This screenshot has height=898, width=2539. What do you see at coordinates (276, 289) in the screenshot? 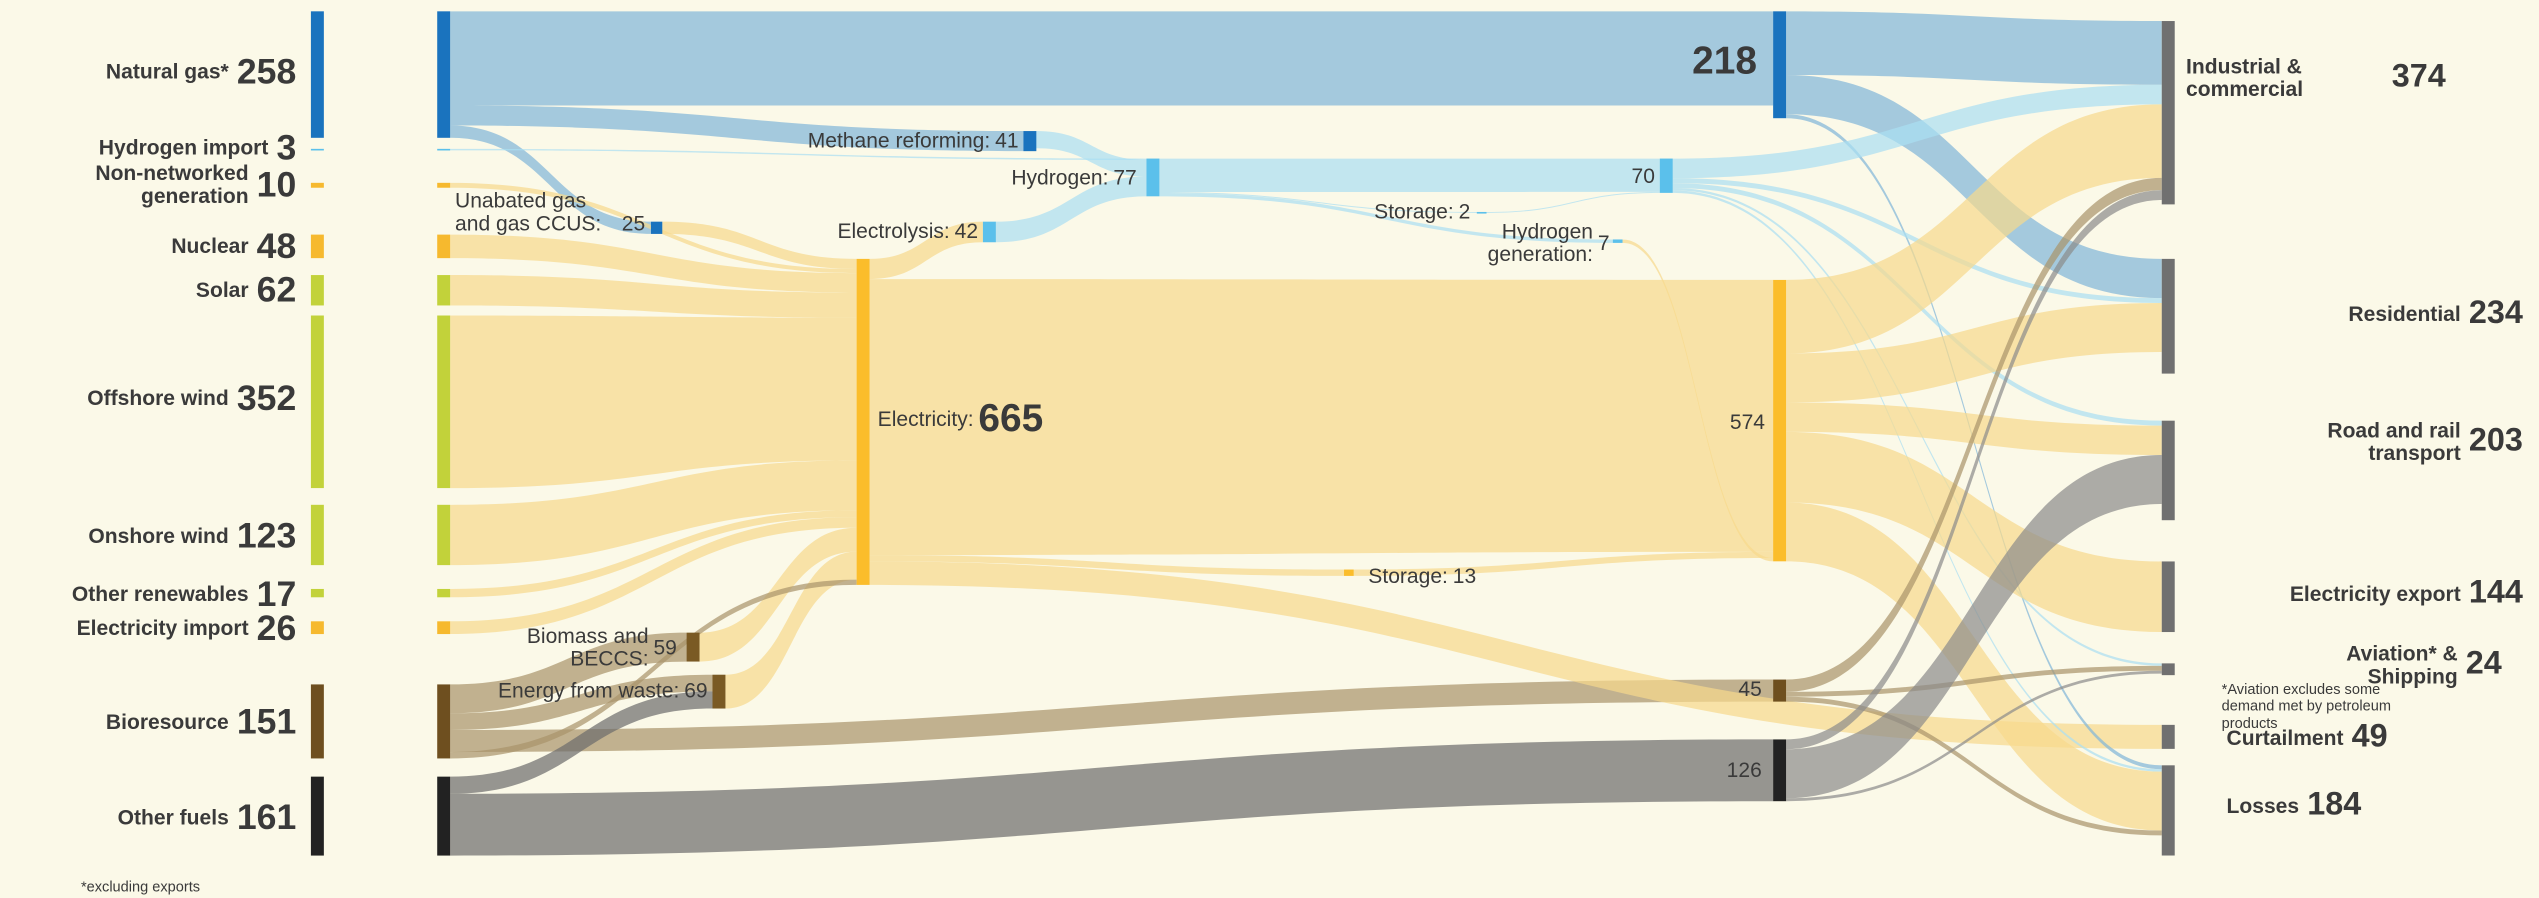
I see `node-value: 62` at bounding box center [276, 289].